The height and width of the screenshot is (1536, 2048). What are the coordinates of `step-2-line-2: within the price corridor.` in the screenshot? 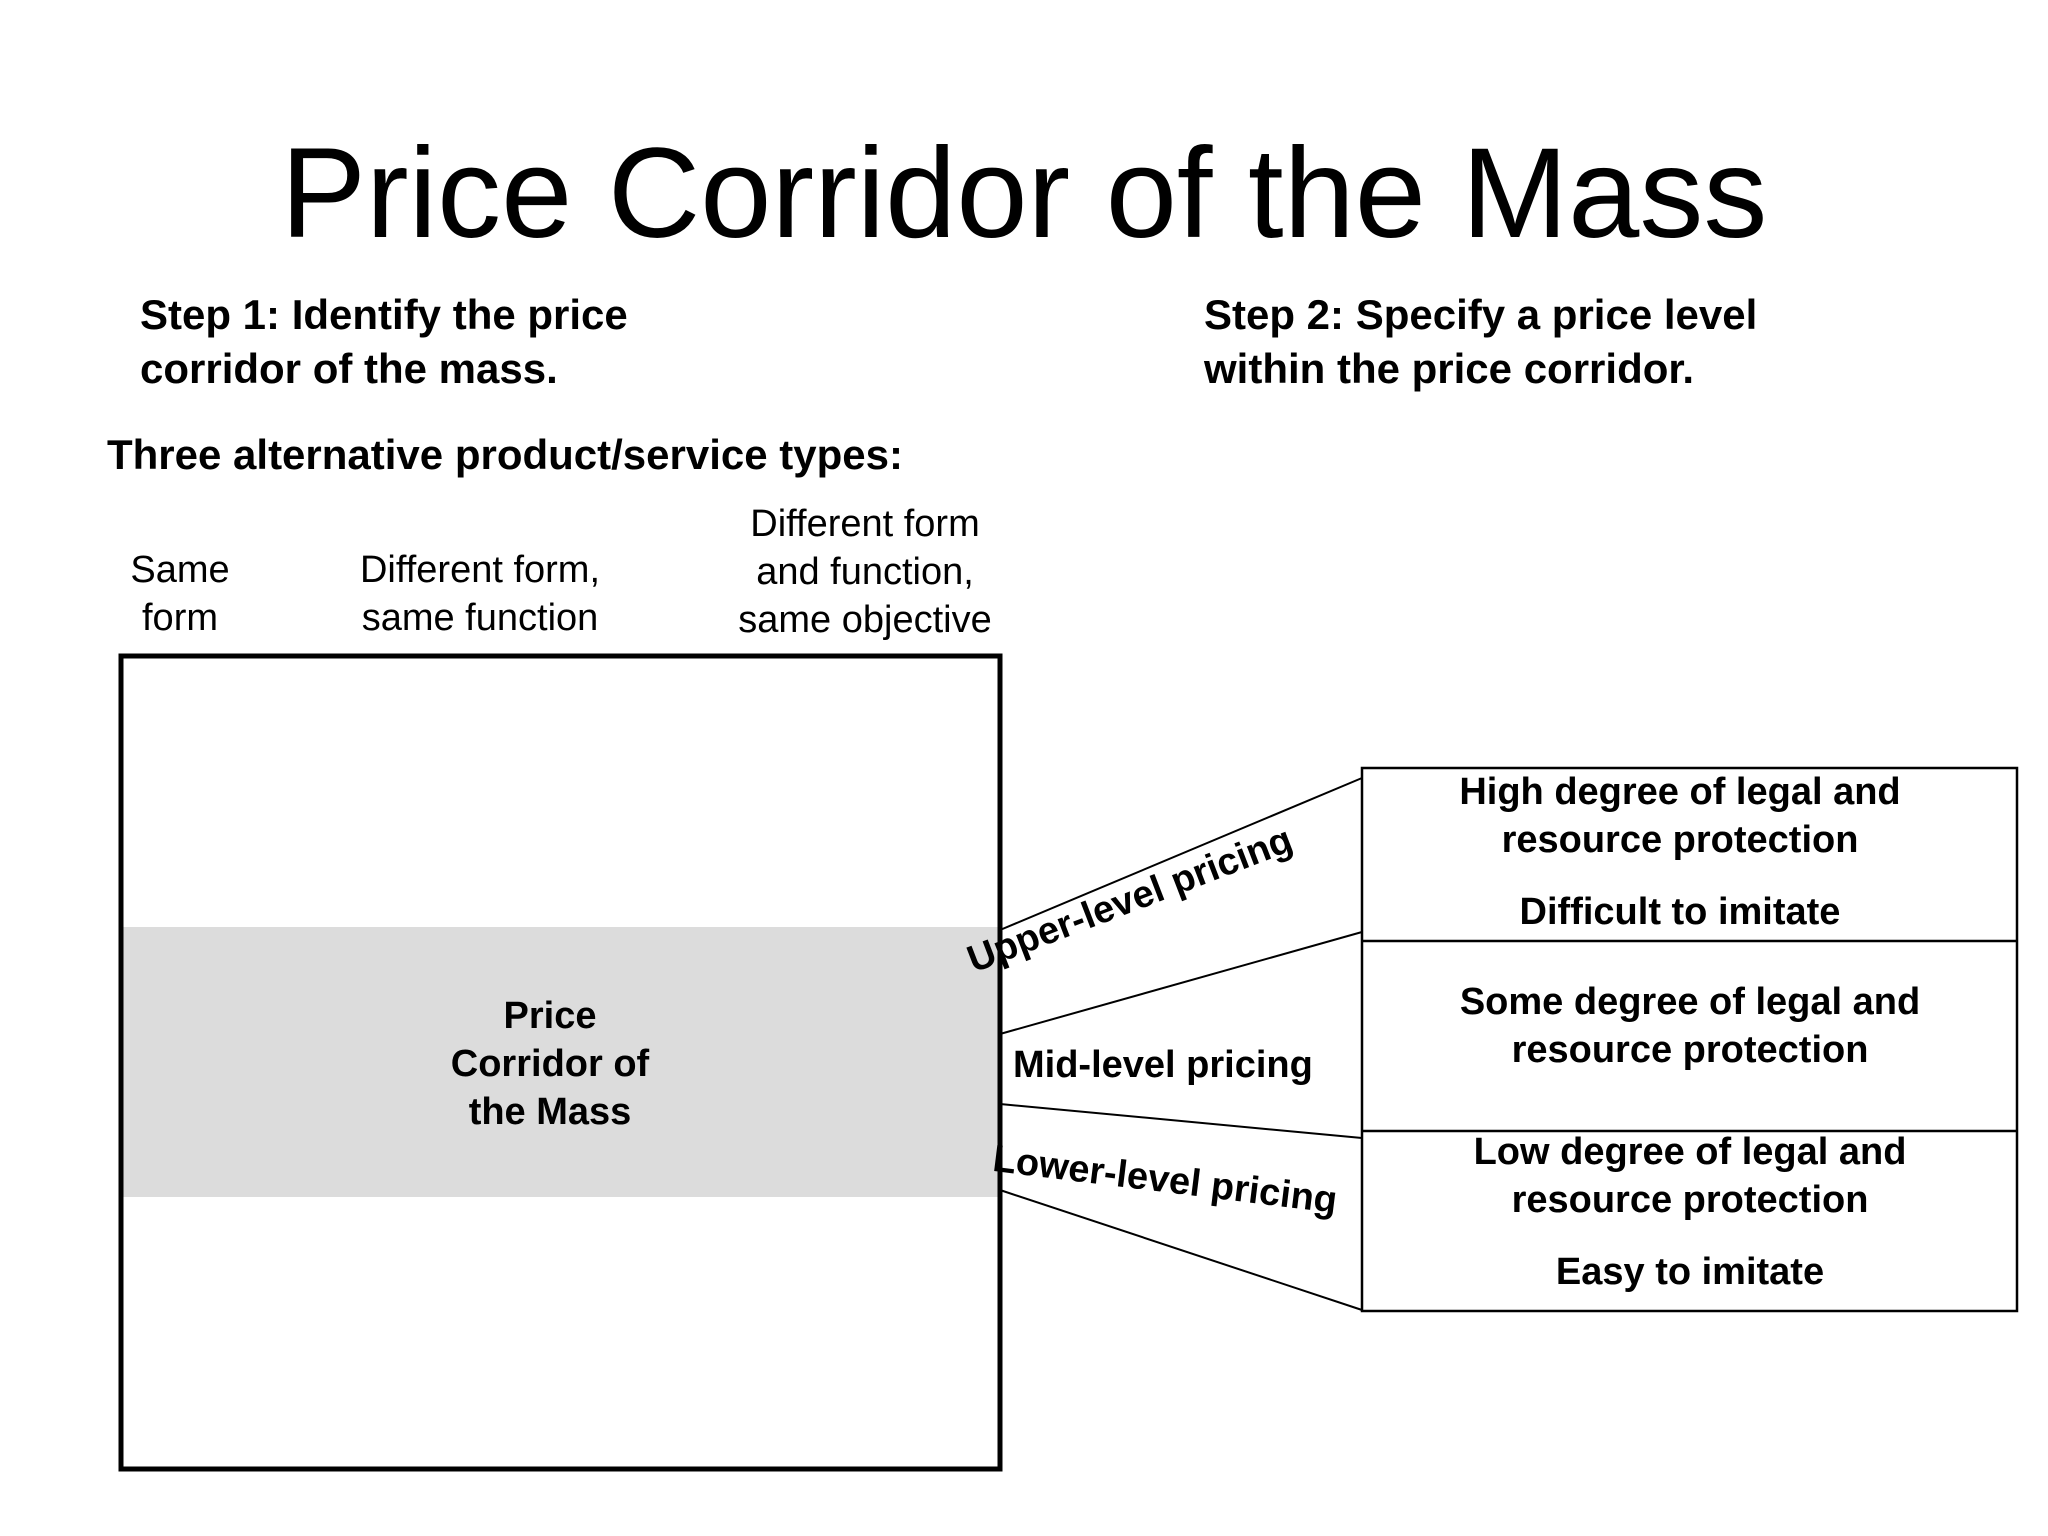 It's located at (1449, 368).